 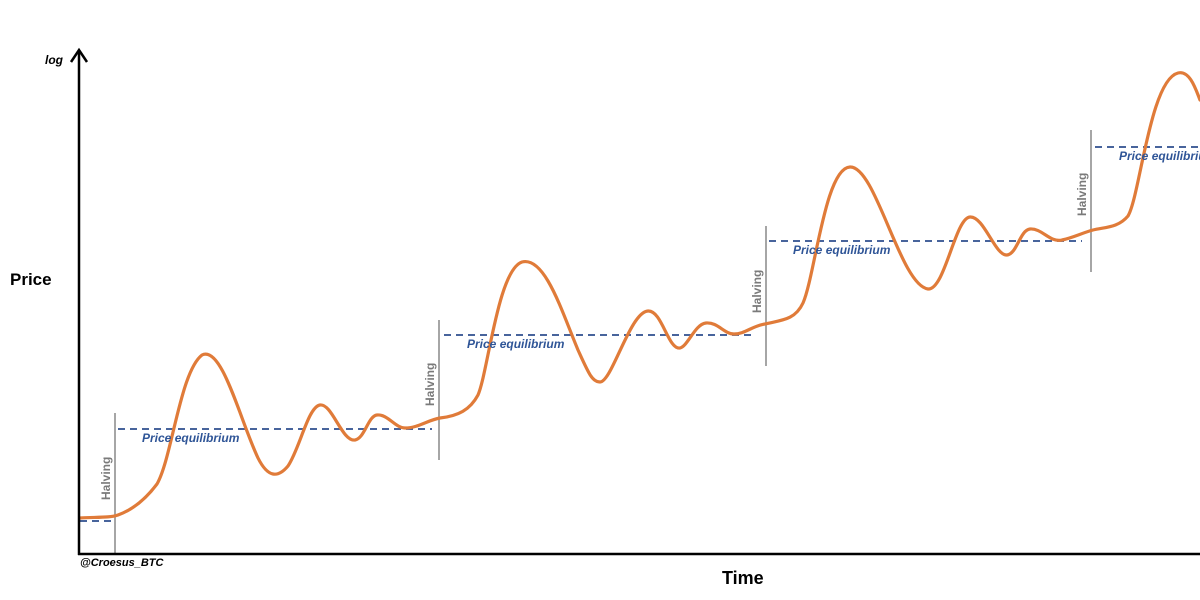 I want to click on y-scale-label: log, so click(x=54, y=60).